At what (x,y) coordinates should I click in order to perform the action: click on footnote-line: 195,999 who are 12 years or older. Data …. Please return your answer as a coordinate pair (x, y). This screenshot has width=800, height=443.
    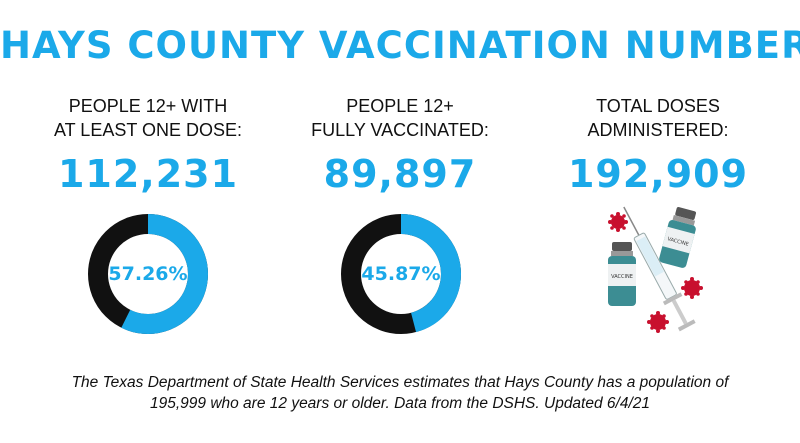
    Looking at the image, I should click on (400, 403).